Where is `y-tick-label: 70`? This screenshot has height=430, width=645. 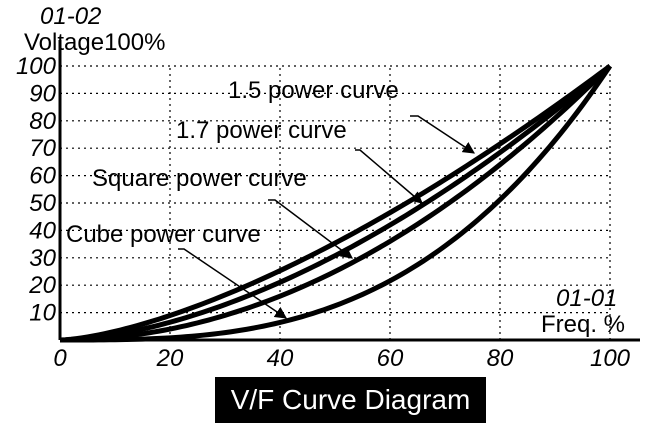
y-tick-label: 70 is located at coordinates (42, 148).